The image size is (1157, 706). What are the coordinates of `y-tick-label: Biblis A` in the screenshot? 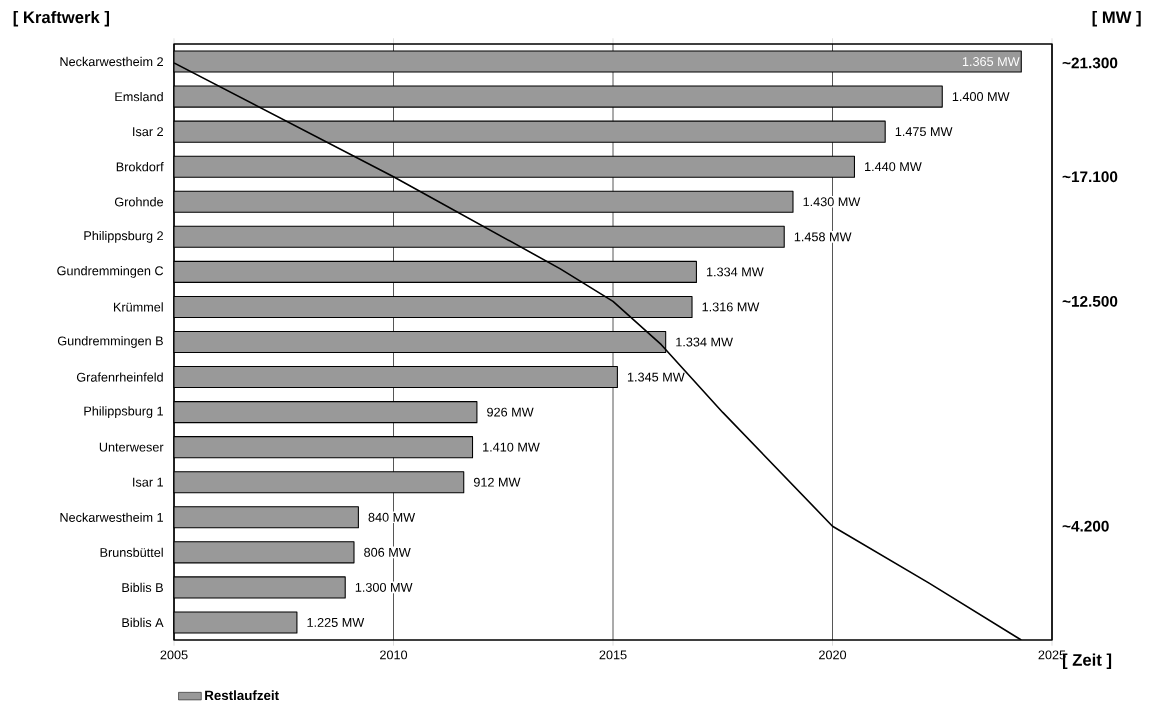 It's located at (143, 622).